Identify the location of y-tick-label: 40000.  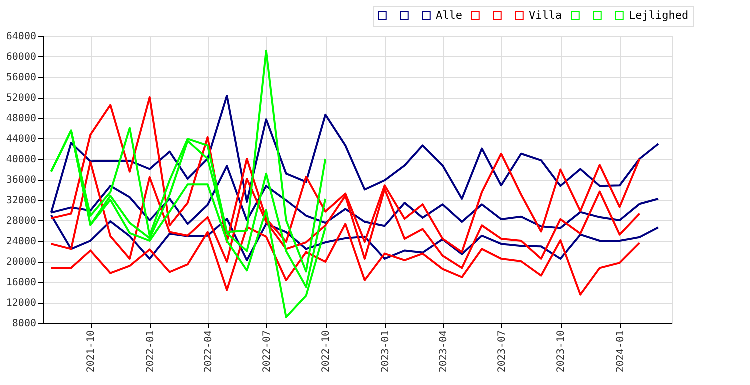
(21, 160).